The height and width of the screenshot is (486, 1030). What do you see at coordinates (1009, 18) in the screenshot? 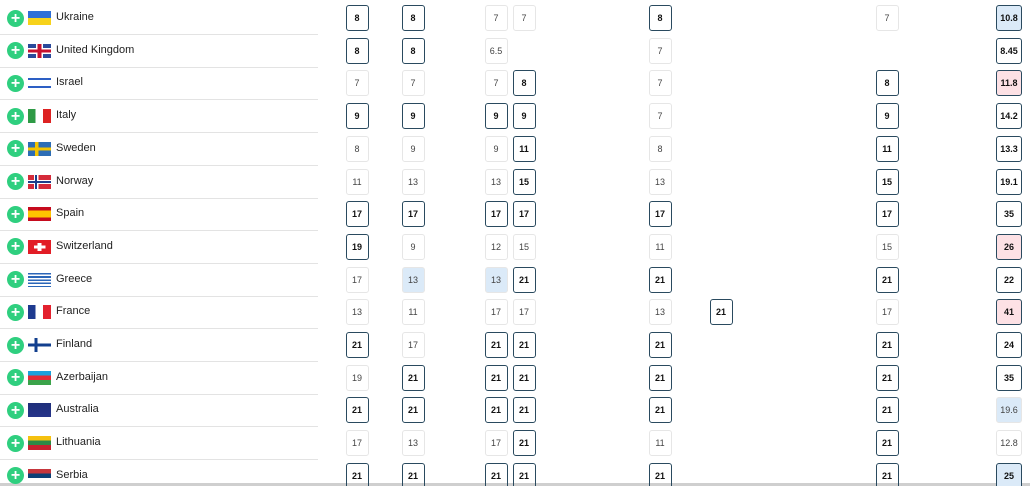
I see `odds-cell: 10.8` at bounding box center [1009, 18].